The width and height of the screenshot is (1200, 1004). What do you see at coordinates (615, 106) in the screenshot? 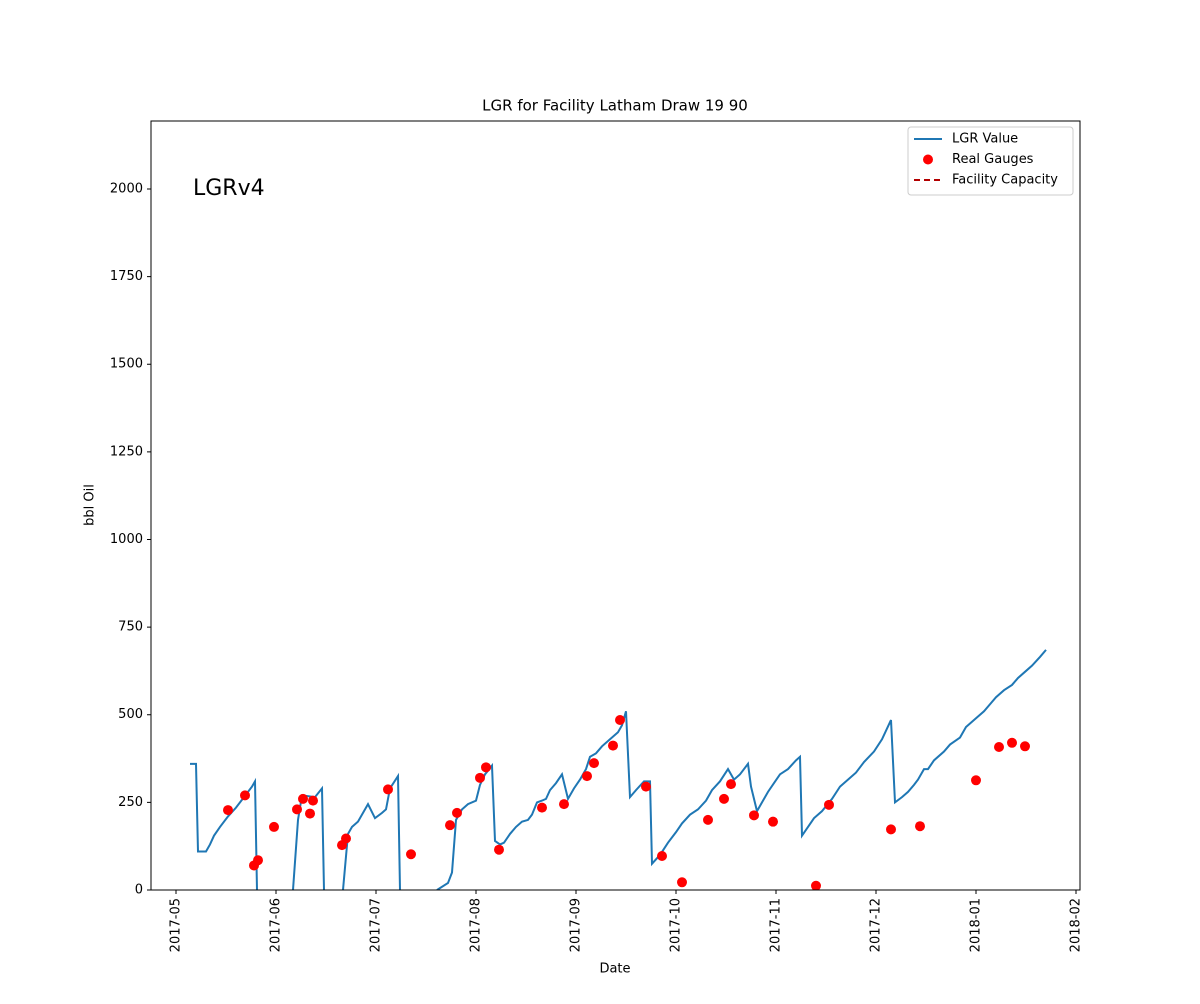
I see `chart-title: LGR for Facility Latham Draw 19 90` at bounding box center [615, 106].